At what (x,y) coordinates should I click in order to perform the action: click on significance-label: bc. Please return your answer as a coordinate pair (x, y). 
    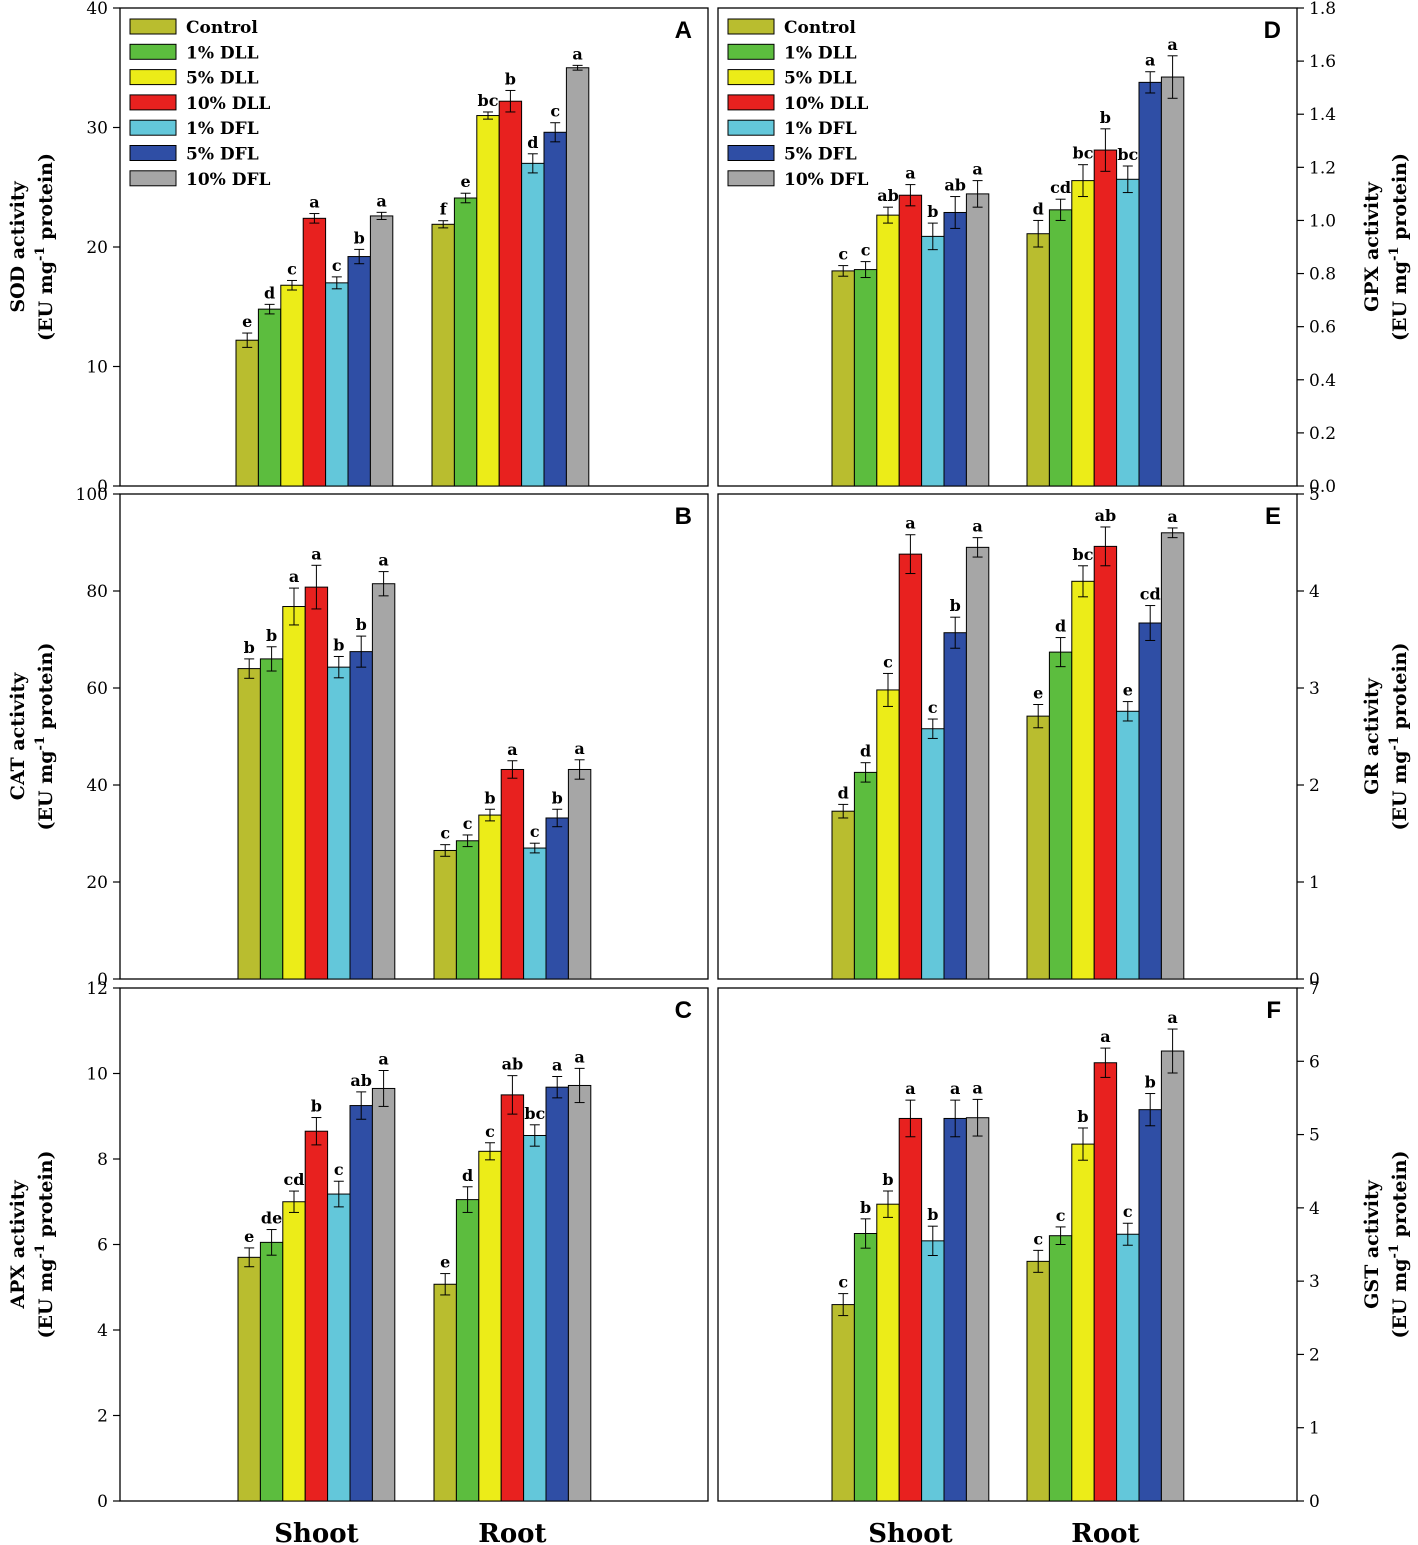
    Looking at the image, I should click on (1083, 153).